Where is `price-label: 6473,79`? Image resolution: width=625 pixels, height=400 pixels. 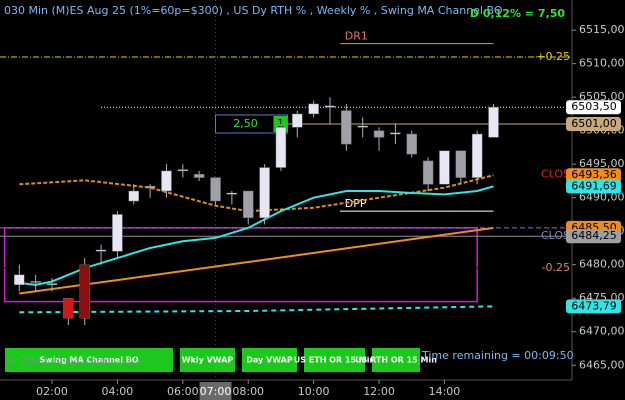
price-label: 6473,79 is located at coordinates (594, 305).